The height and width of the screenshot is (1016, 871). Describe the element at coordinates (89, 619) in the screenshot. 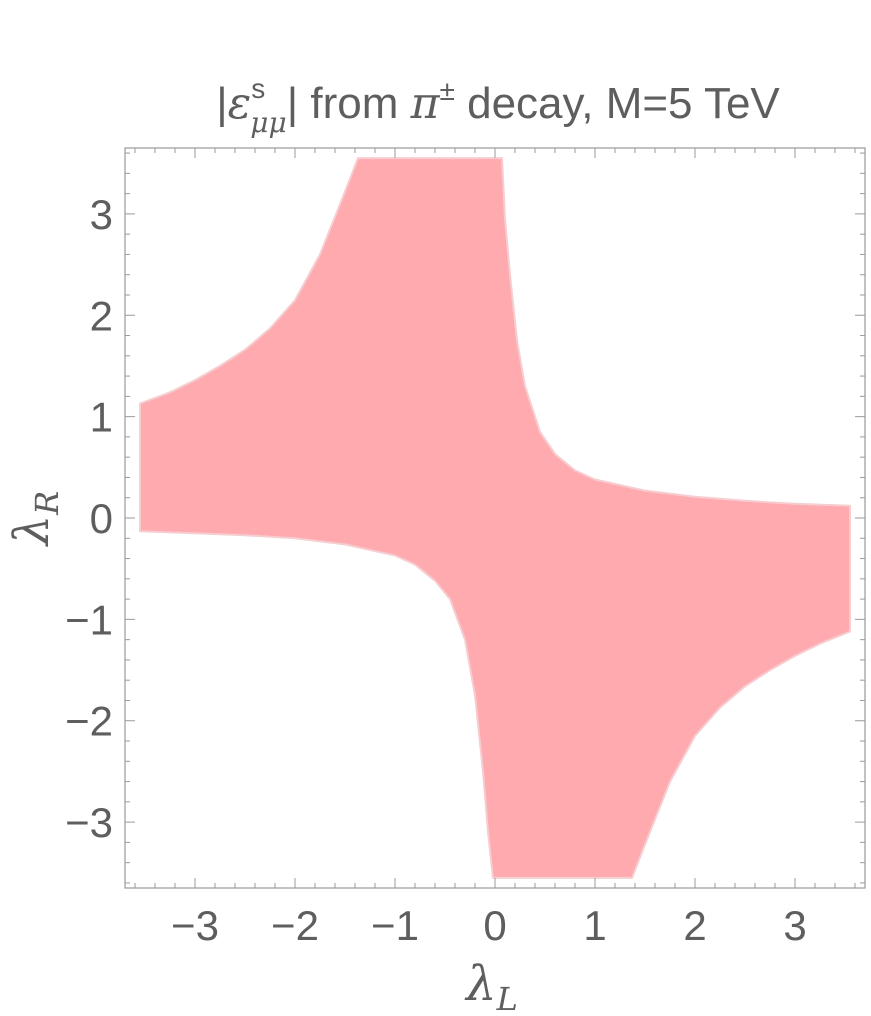

I see `y-tick-label: −1` at that location.